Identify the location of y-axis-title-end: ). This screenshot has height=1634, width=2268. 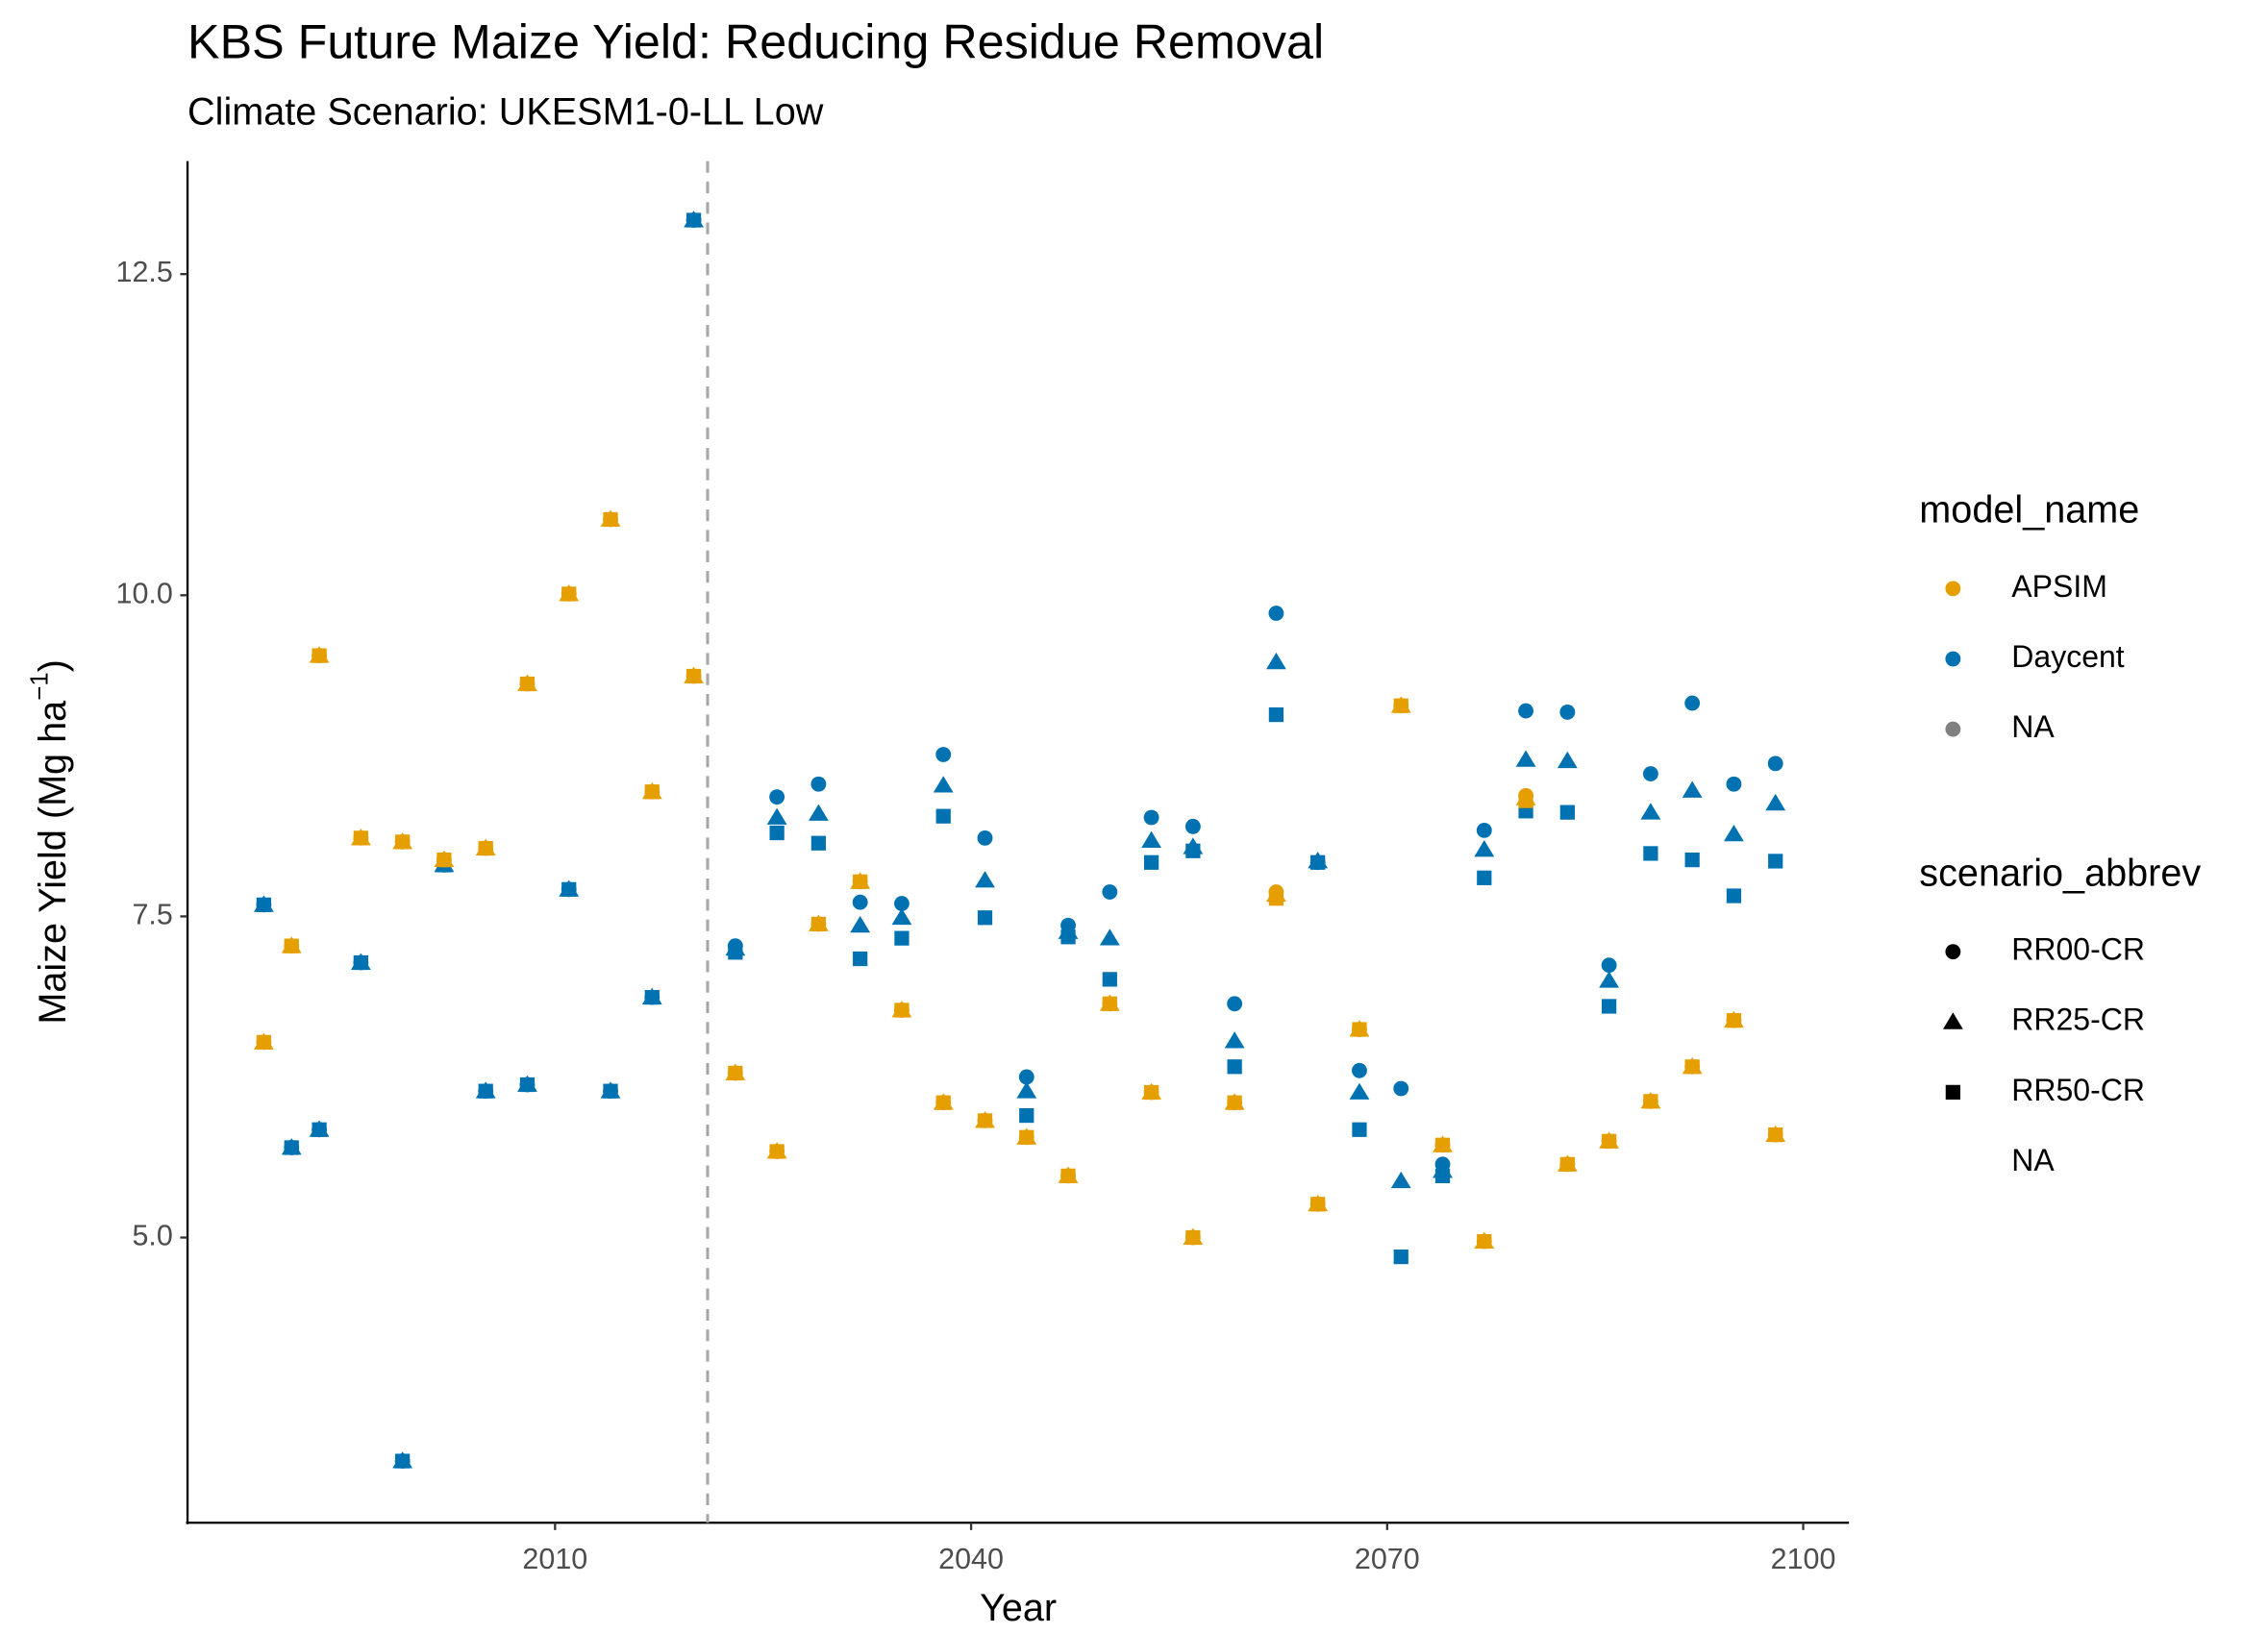
(53, 665).